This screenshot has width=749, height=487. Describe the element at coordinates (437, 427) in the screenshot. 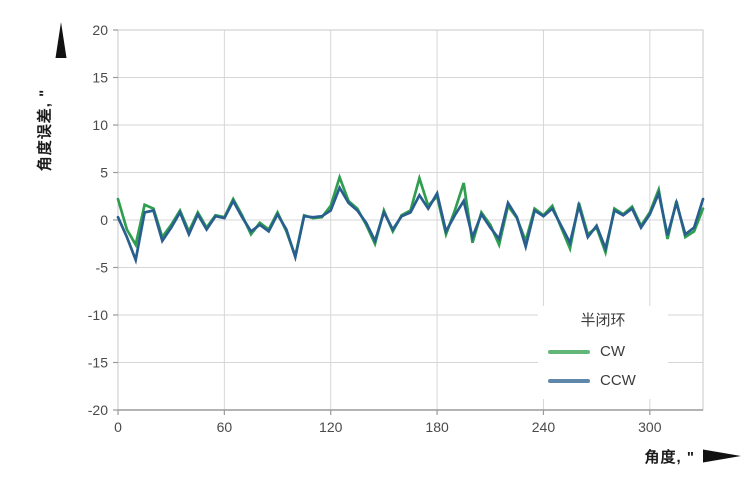

I see `x-tick-label: 180` at that location.